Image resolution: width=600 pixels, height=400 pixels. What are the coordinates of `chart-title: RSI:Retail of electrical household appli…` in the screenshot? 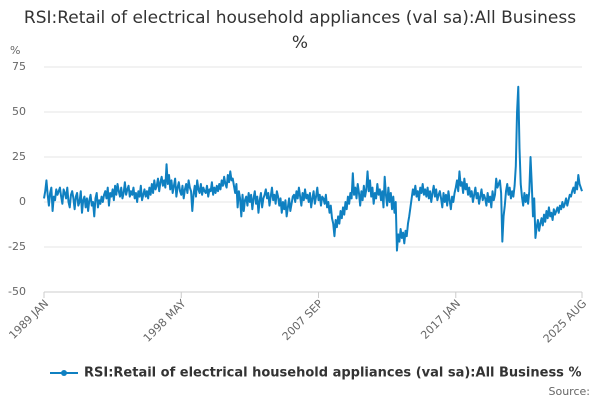 It's located at (300, 30).